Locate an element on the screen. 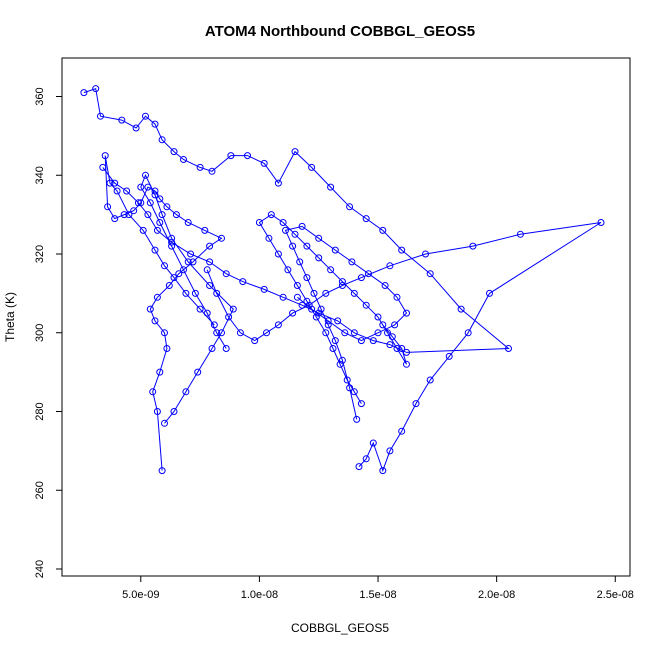 The height and width of the screenshot is (650, 650). y-tick-label: 240 is located at coordinates (40, 569).